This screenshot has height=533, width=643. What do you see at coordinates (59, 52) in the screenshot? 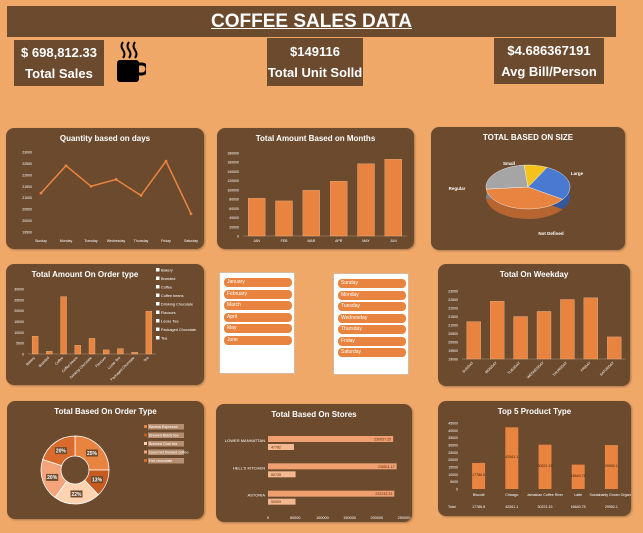
I see `kpi-total-sales-value: $ 698,812.33` at bounding box center [59, 52].